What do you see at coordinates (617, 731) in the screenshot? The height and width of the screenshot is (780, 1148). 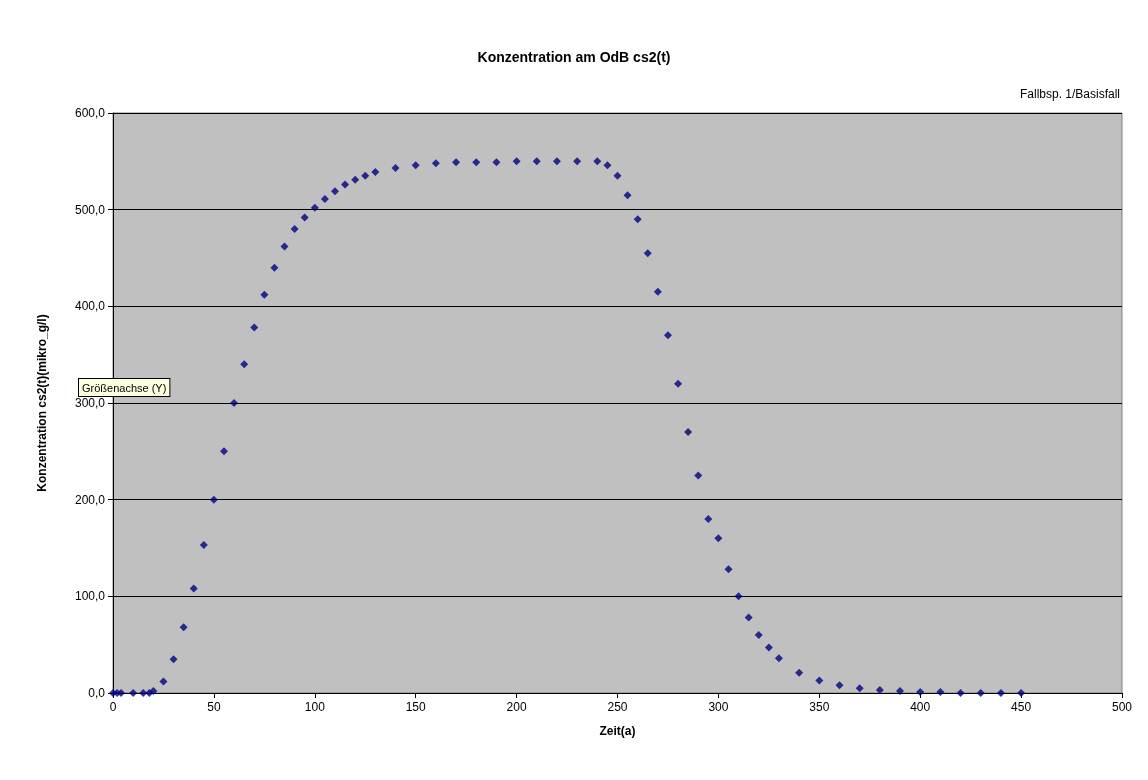 I see `x-axis-title: Zeit(a)` at bounding box center [617, 731].